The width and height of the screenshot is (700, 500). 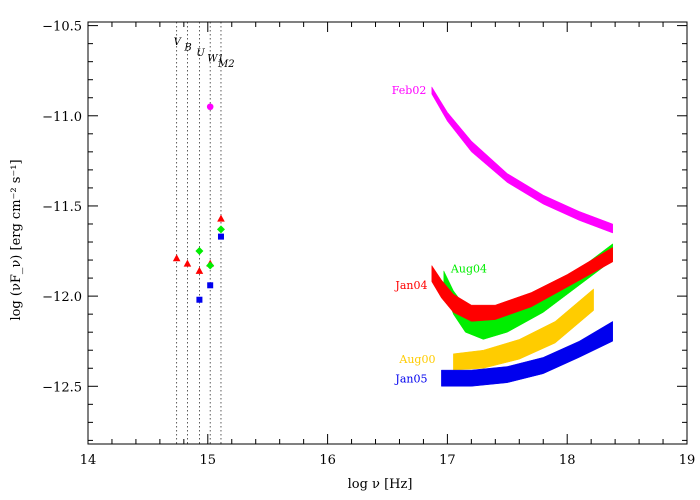 What do you see at coordinates (527, 353) in the screenshot?
I see `band-jan05` at bounding box center [527, 353].